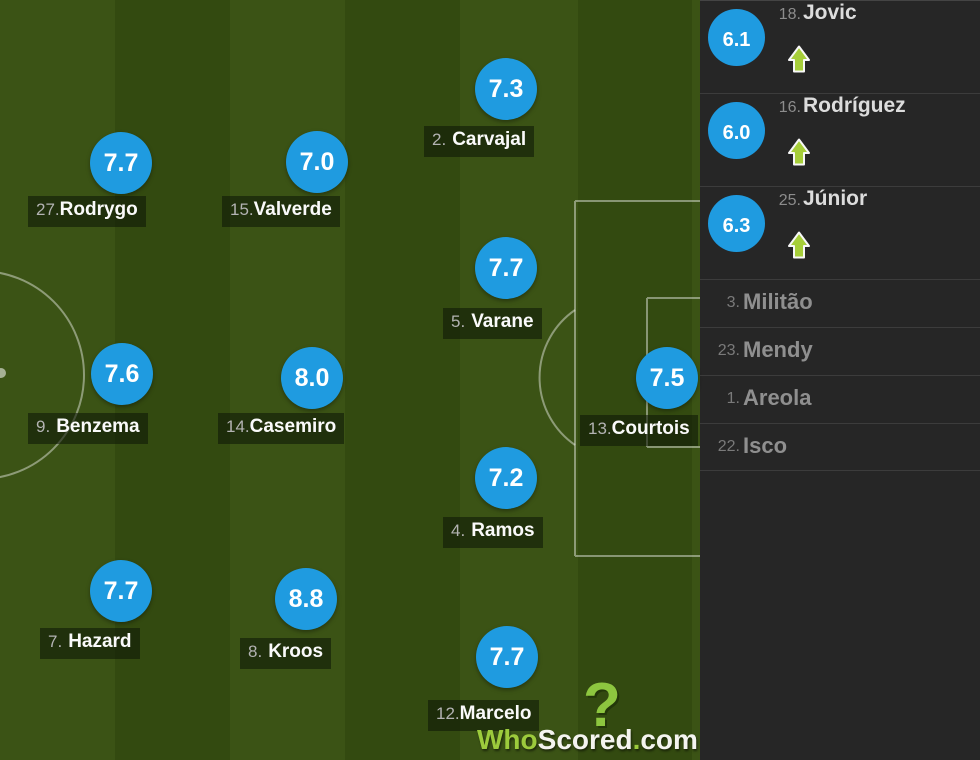 This screenshot has width=980, height=760. I want to click on unused-subs-list: 3. Militão 23. Mendy 1. Areola 22. Isco, so click(840, 375).